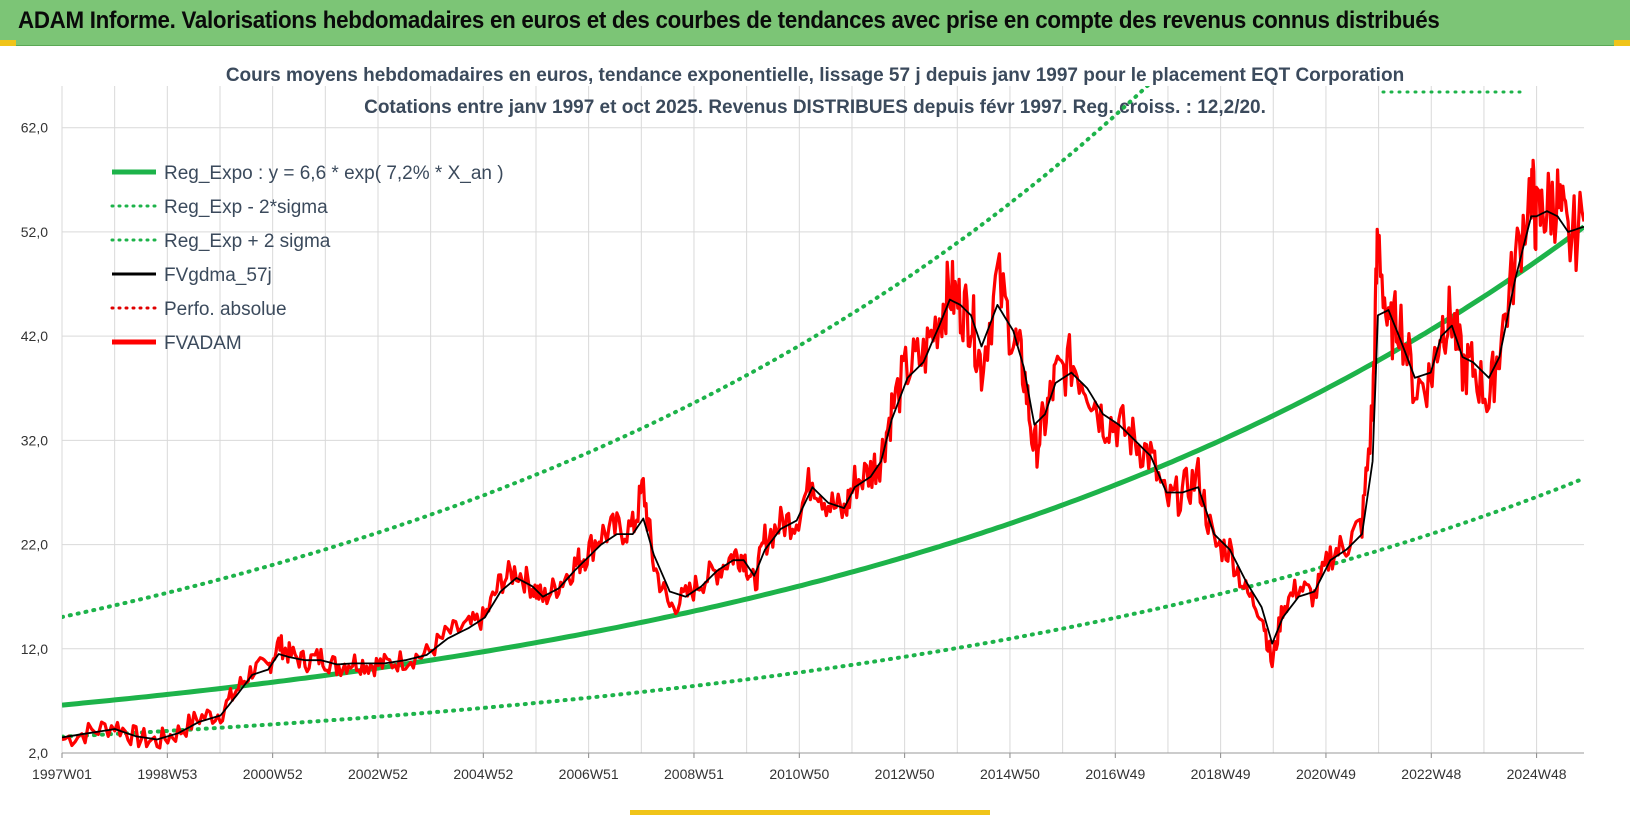 This screenshot has height=815, width=1630. What do you see at coordinates (1326, 774) in the screenshot?
I see `x-tick-label: 2020W49` at bounding box center [1326, 774].